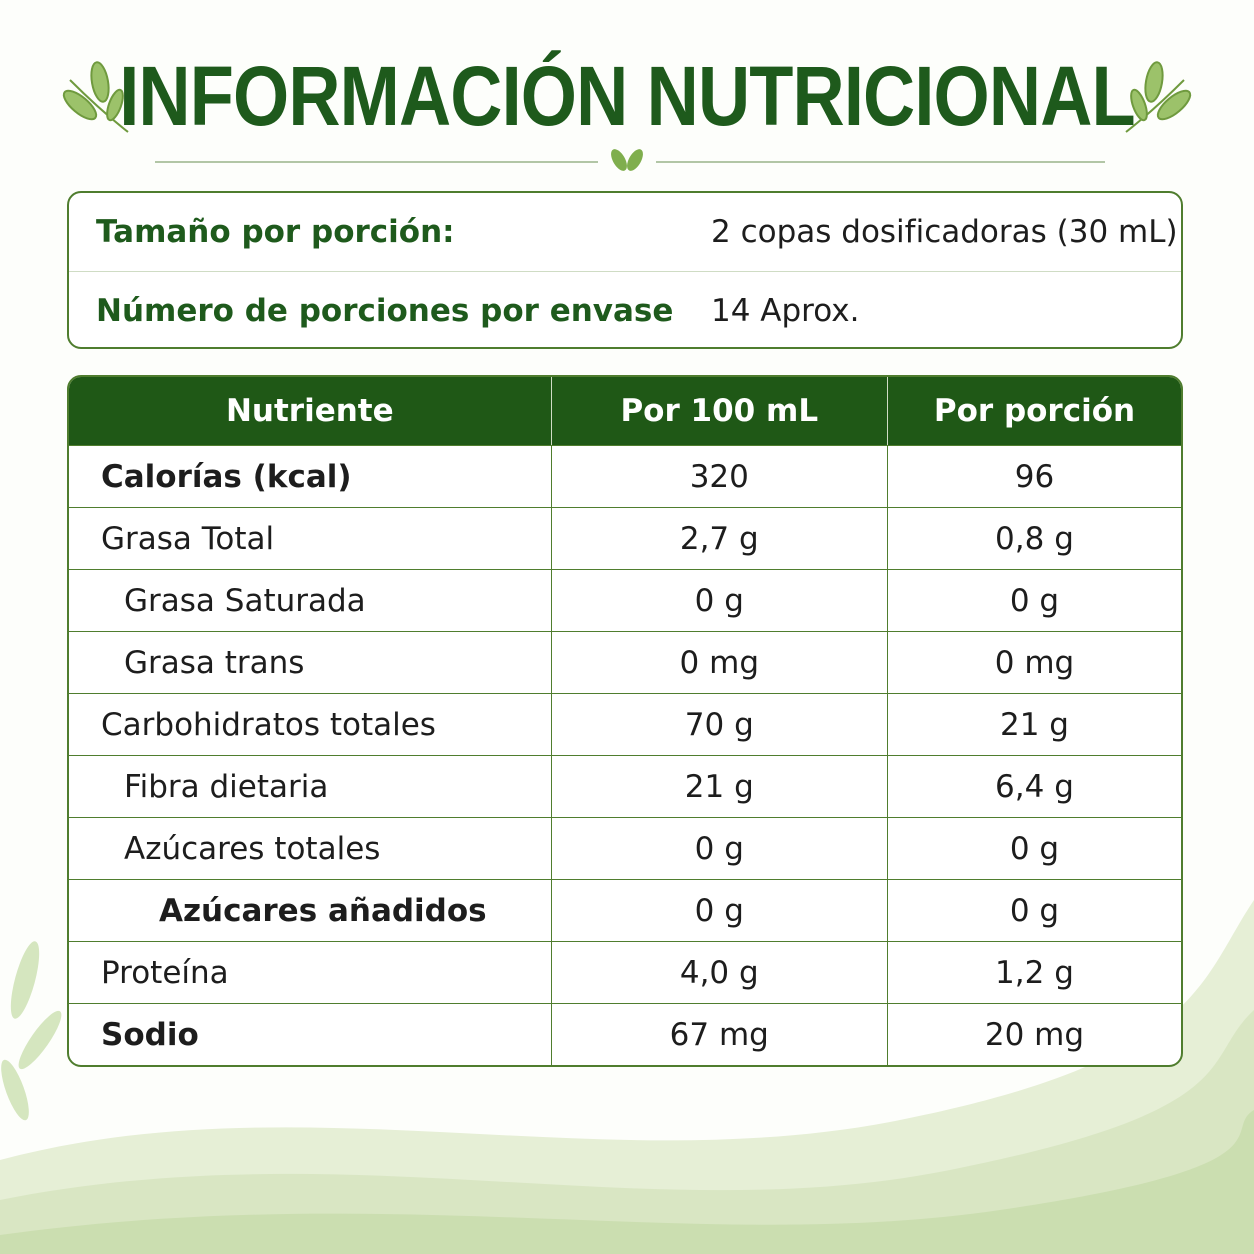 The width and height of the screenshot is (1254, 1254). What do you see at coordinates (1033, 538) in the screenshot?
I see `nutrient-value: 0,8 g` at bounding box center [1033, 538].